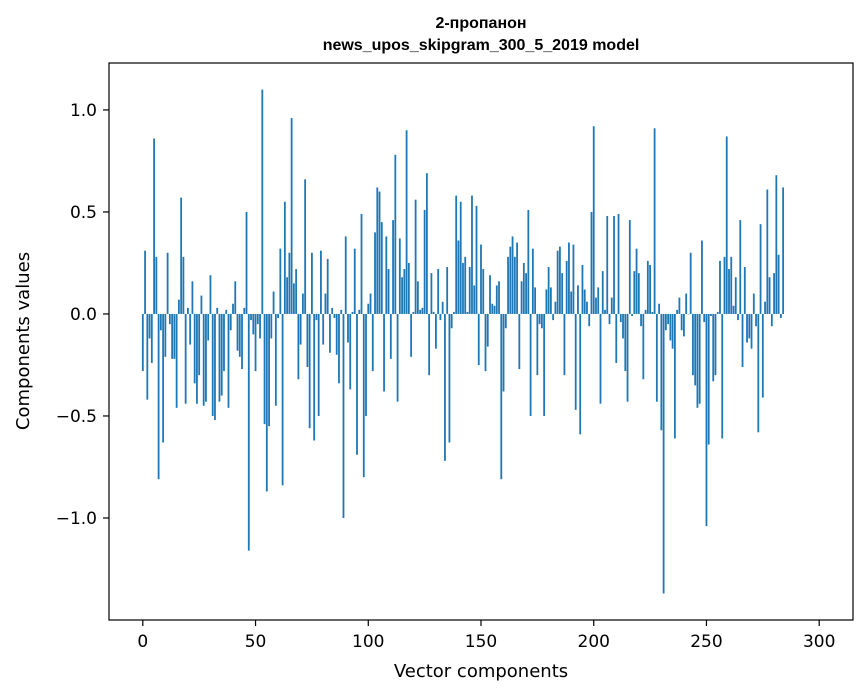 Image resolution: width=867 pixels, height=696 pixels. What do you see at coordinates (83, 213) in the screenshot?
I see `y-tick-label: 0.5` at bounding box center [83, 213].